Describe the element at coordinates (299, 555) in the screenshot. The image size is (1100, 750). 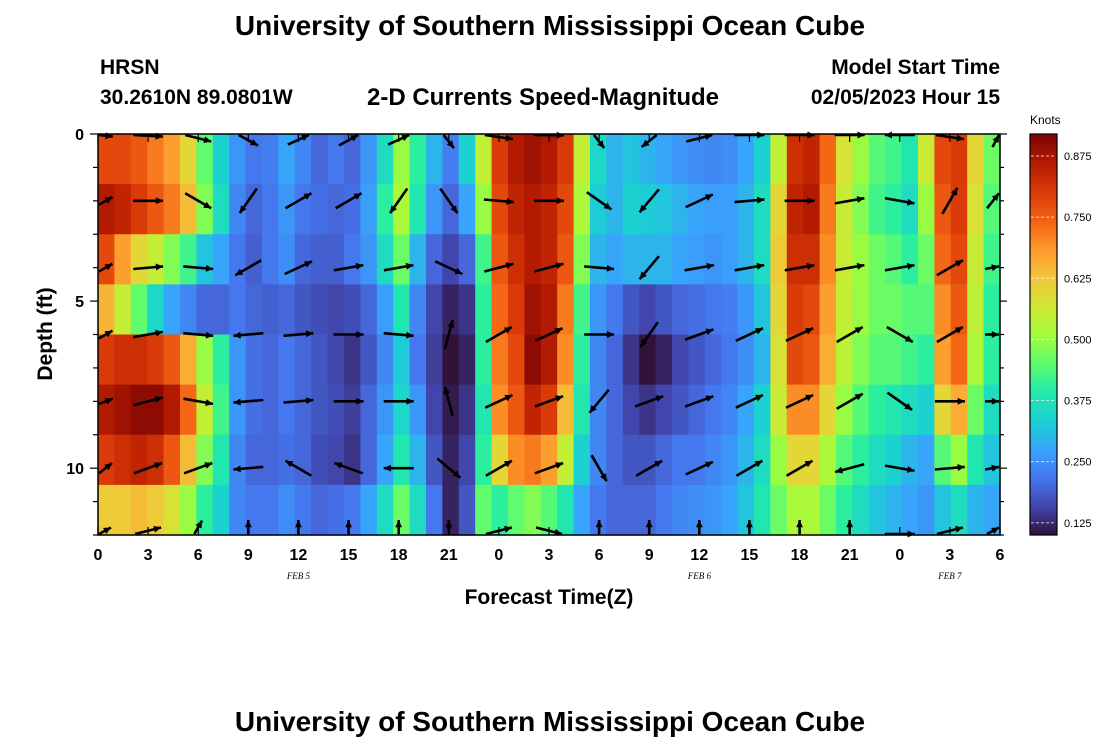
I see `x-tick-label: 12` at that location.